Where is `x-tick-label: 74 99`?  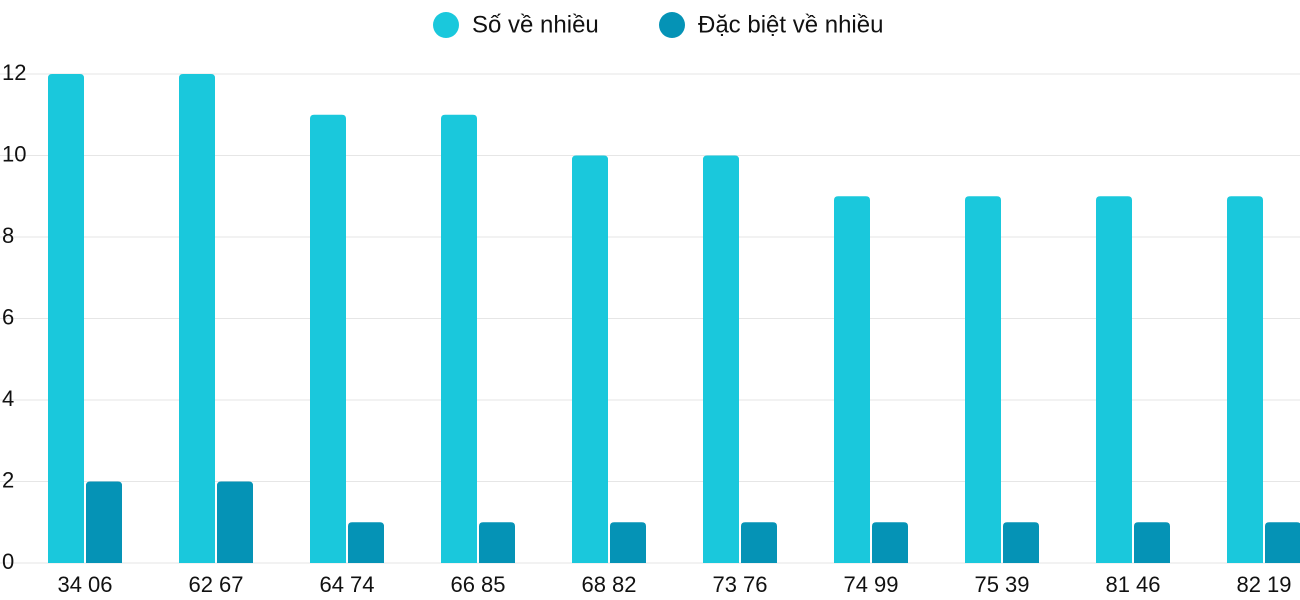
x-tick-label: 74 99 is located at coordinates (870, 584).